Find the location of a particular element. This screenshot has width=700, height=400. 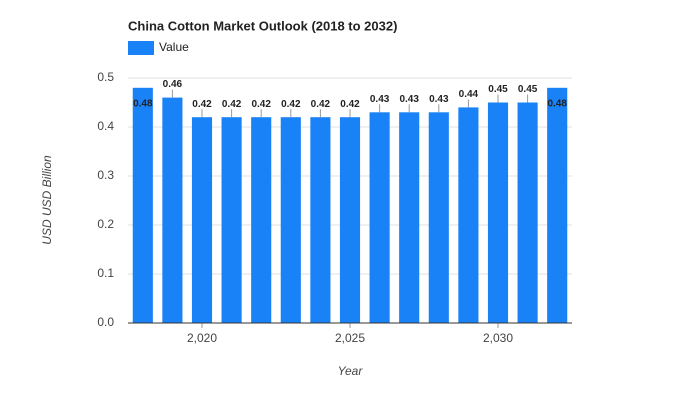

x-tick-label: 2,030 is located at coordinates (498, 338).